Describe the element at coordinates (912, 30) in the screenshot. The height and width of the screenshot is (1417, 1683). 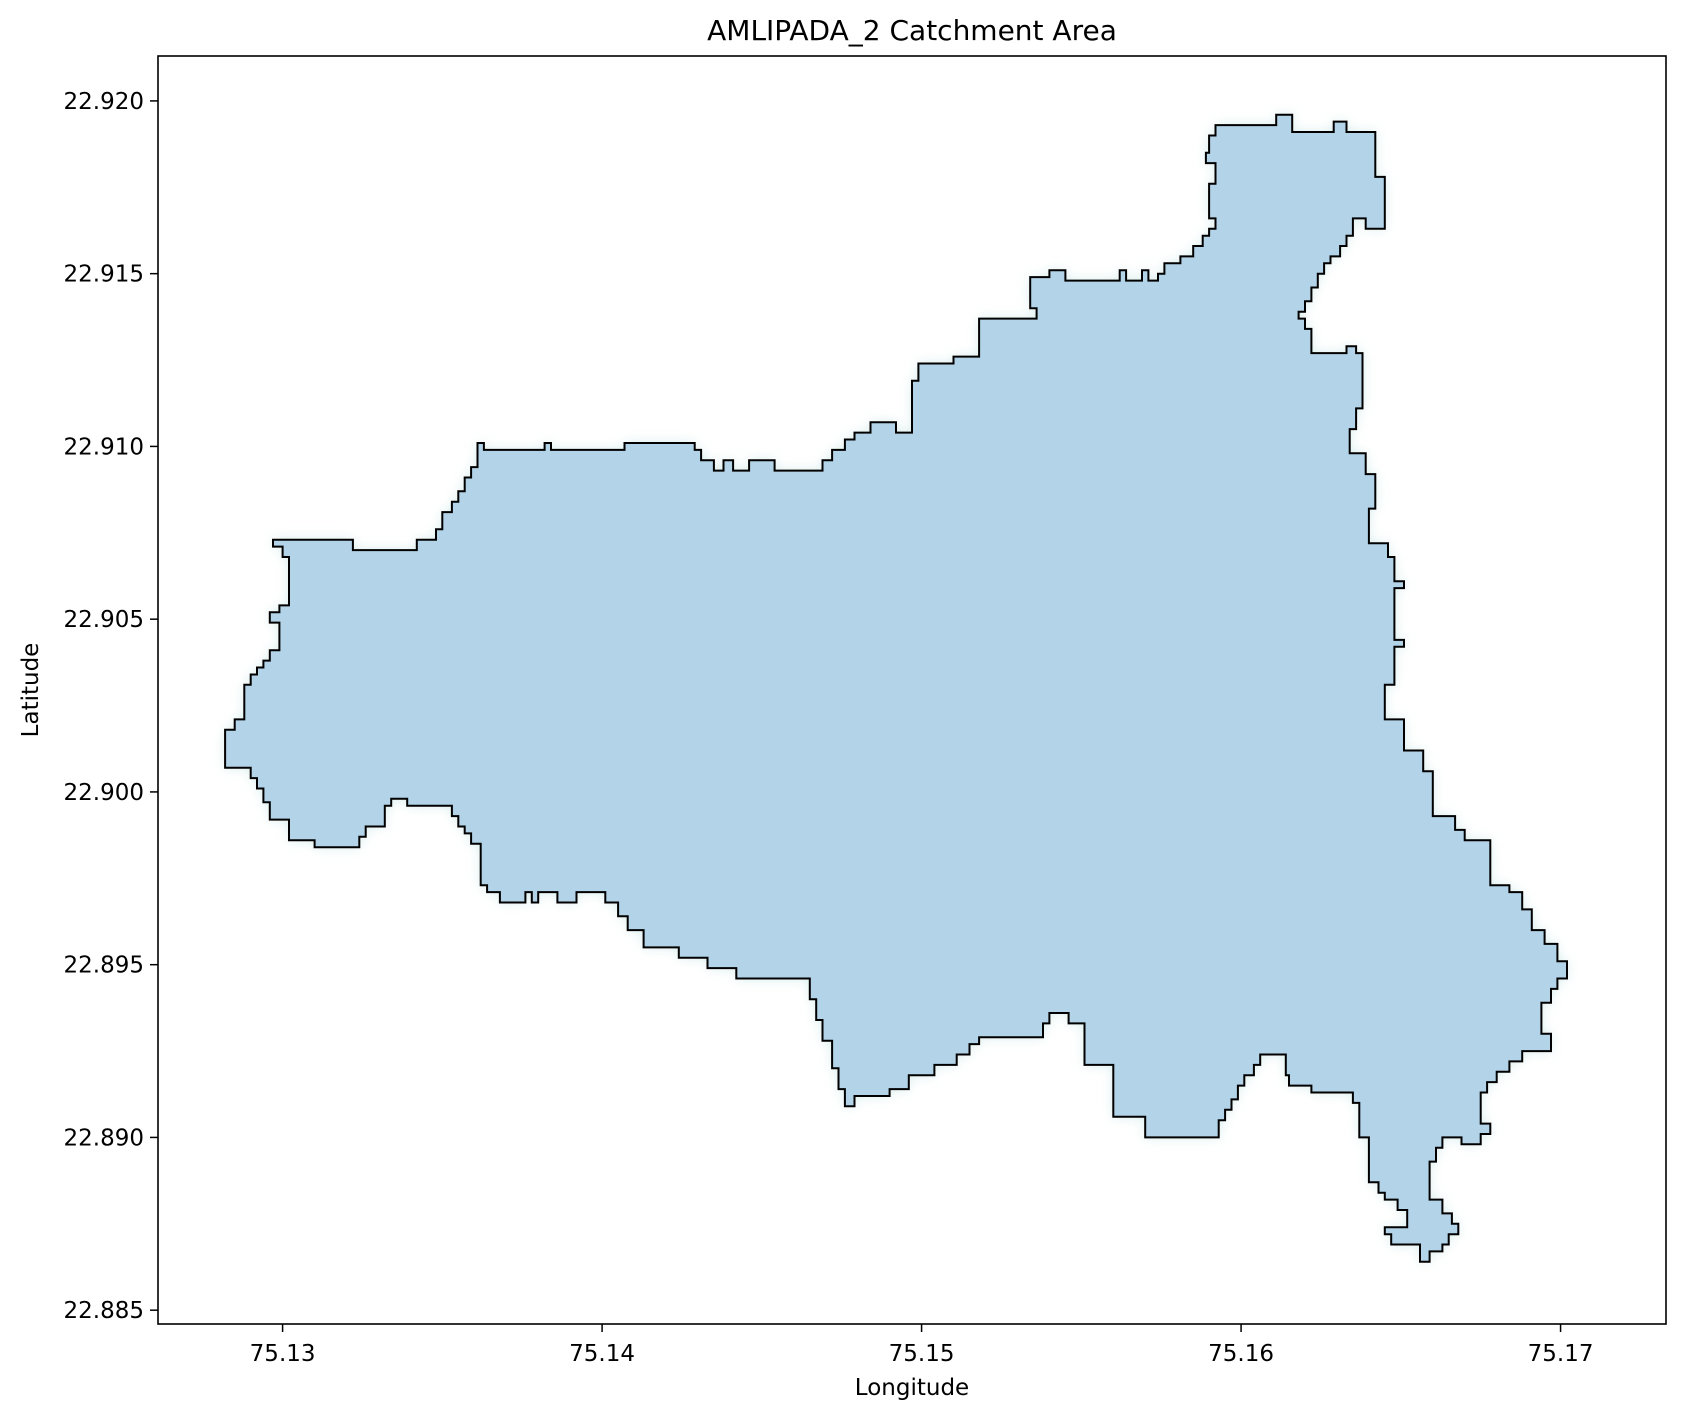
I see `chart-title: AMLIPADA_2 Catchment Area` at that location.